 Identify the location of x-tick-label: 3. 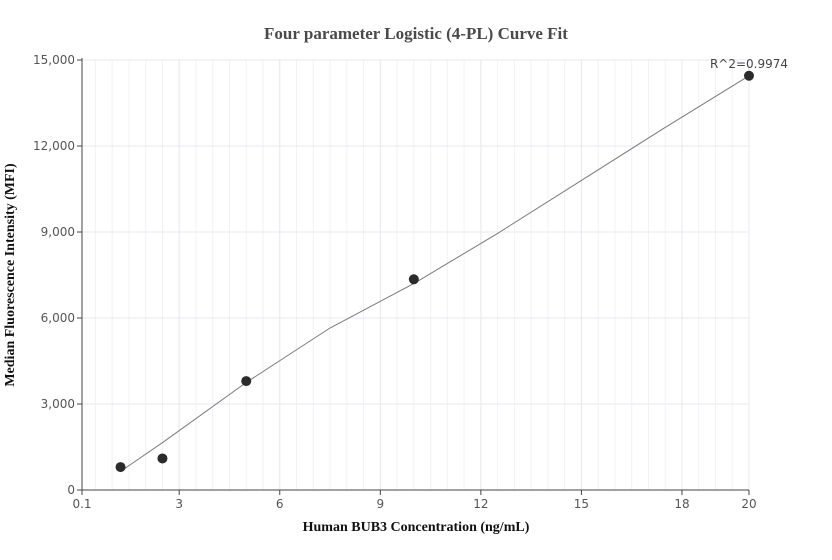
(179, 504).